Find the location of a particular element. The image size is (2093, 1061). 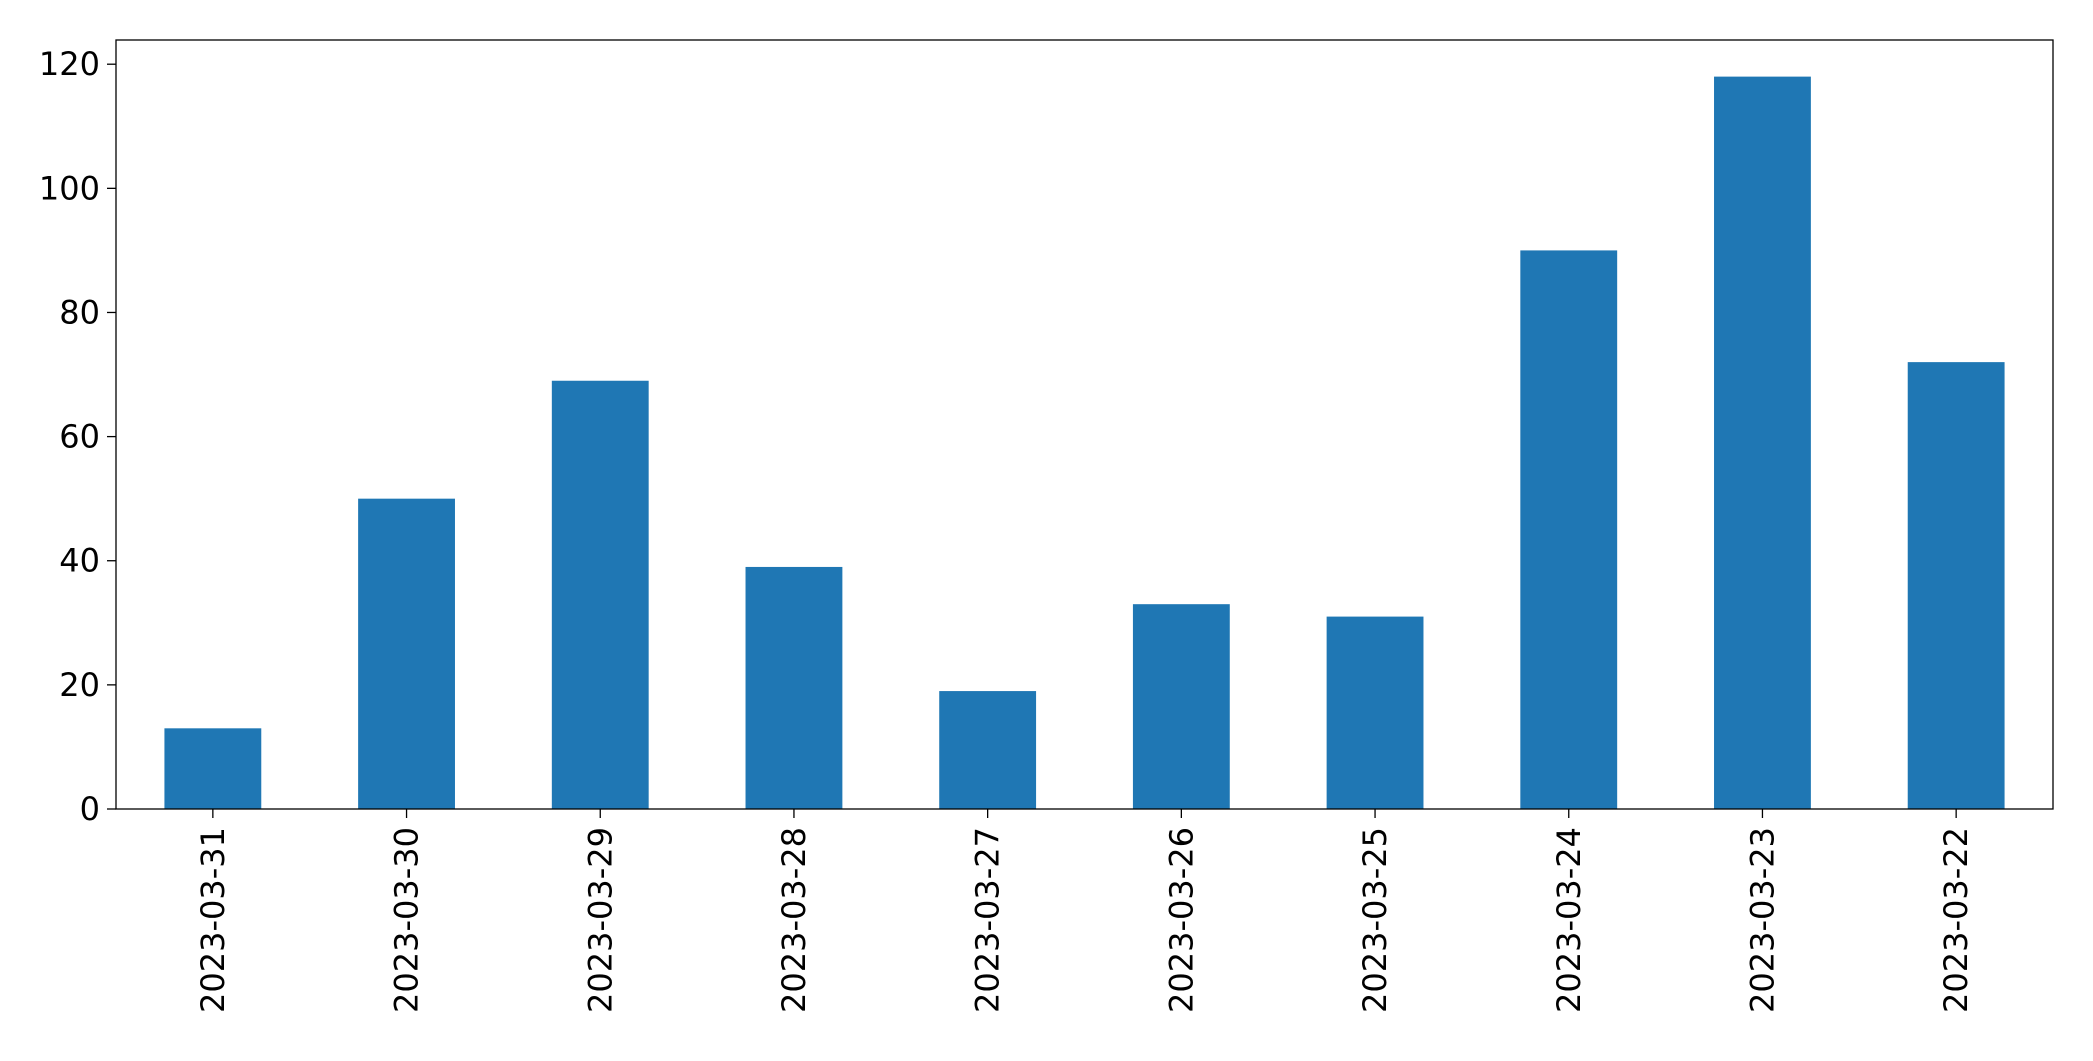

y-tick-label: 60 is located at coordinates (79, 437).